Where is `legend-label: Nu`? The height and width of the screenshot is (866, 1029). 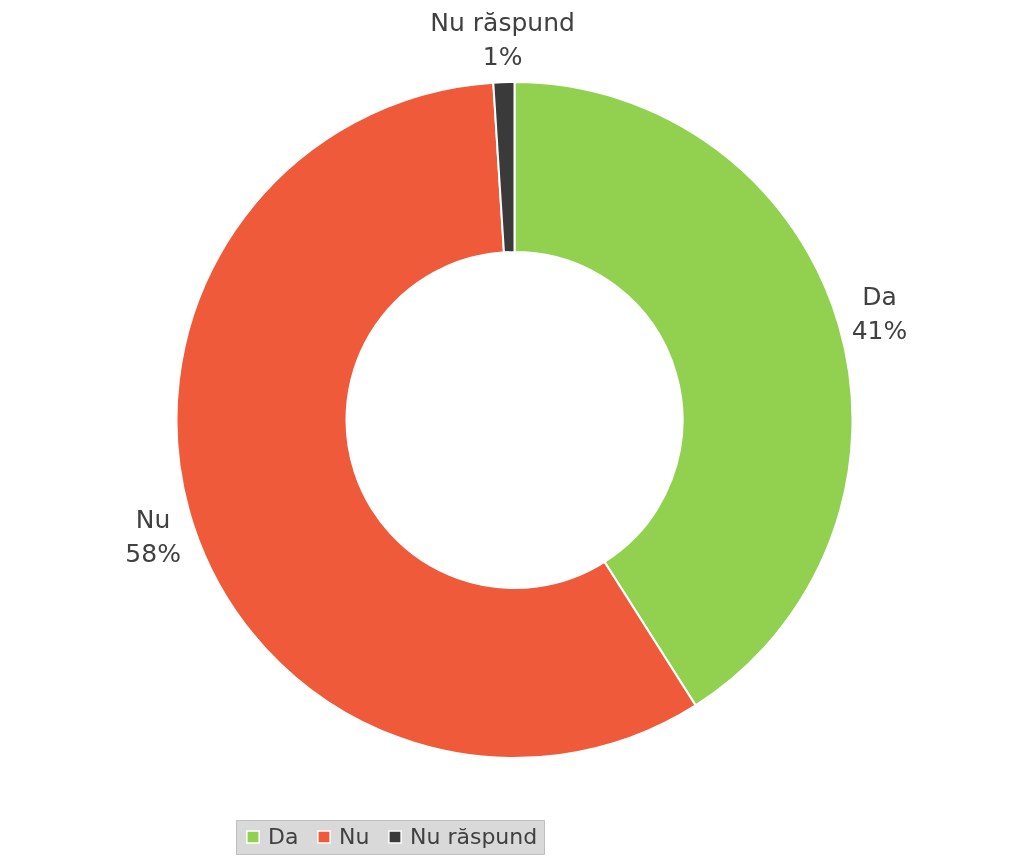 legend-label: Nu is located at coordinates (354, 836).